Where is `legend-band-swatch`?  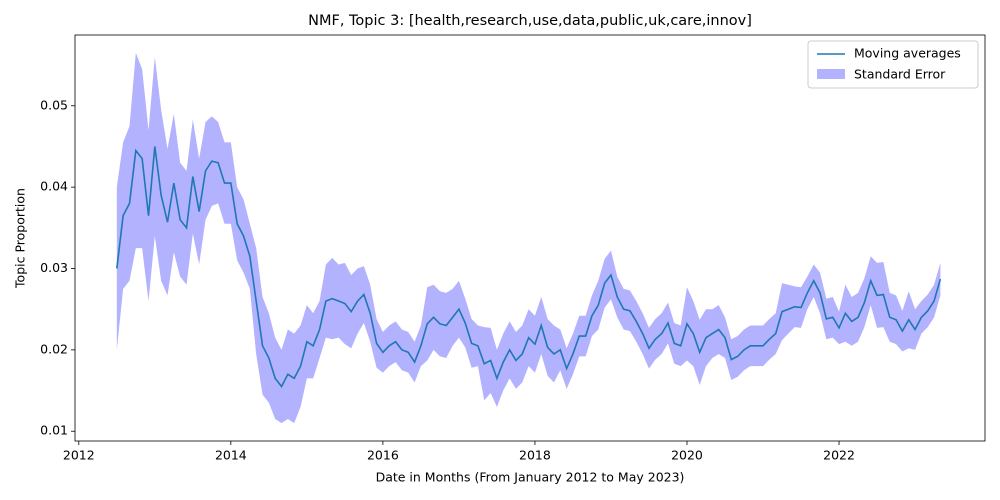 legend-band-swatch is located at coordinates (831, 74).